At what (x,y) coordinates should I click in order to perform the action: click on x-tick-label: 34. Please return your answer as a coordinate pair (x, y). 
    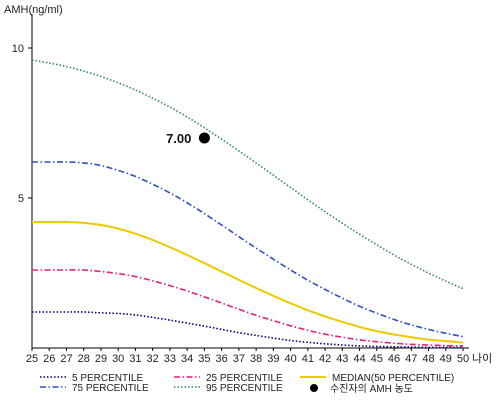
    Looking at the image, I should click on (187, 359).